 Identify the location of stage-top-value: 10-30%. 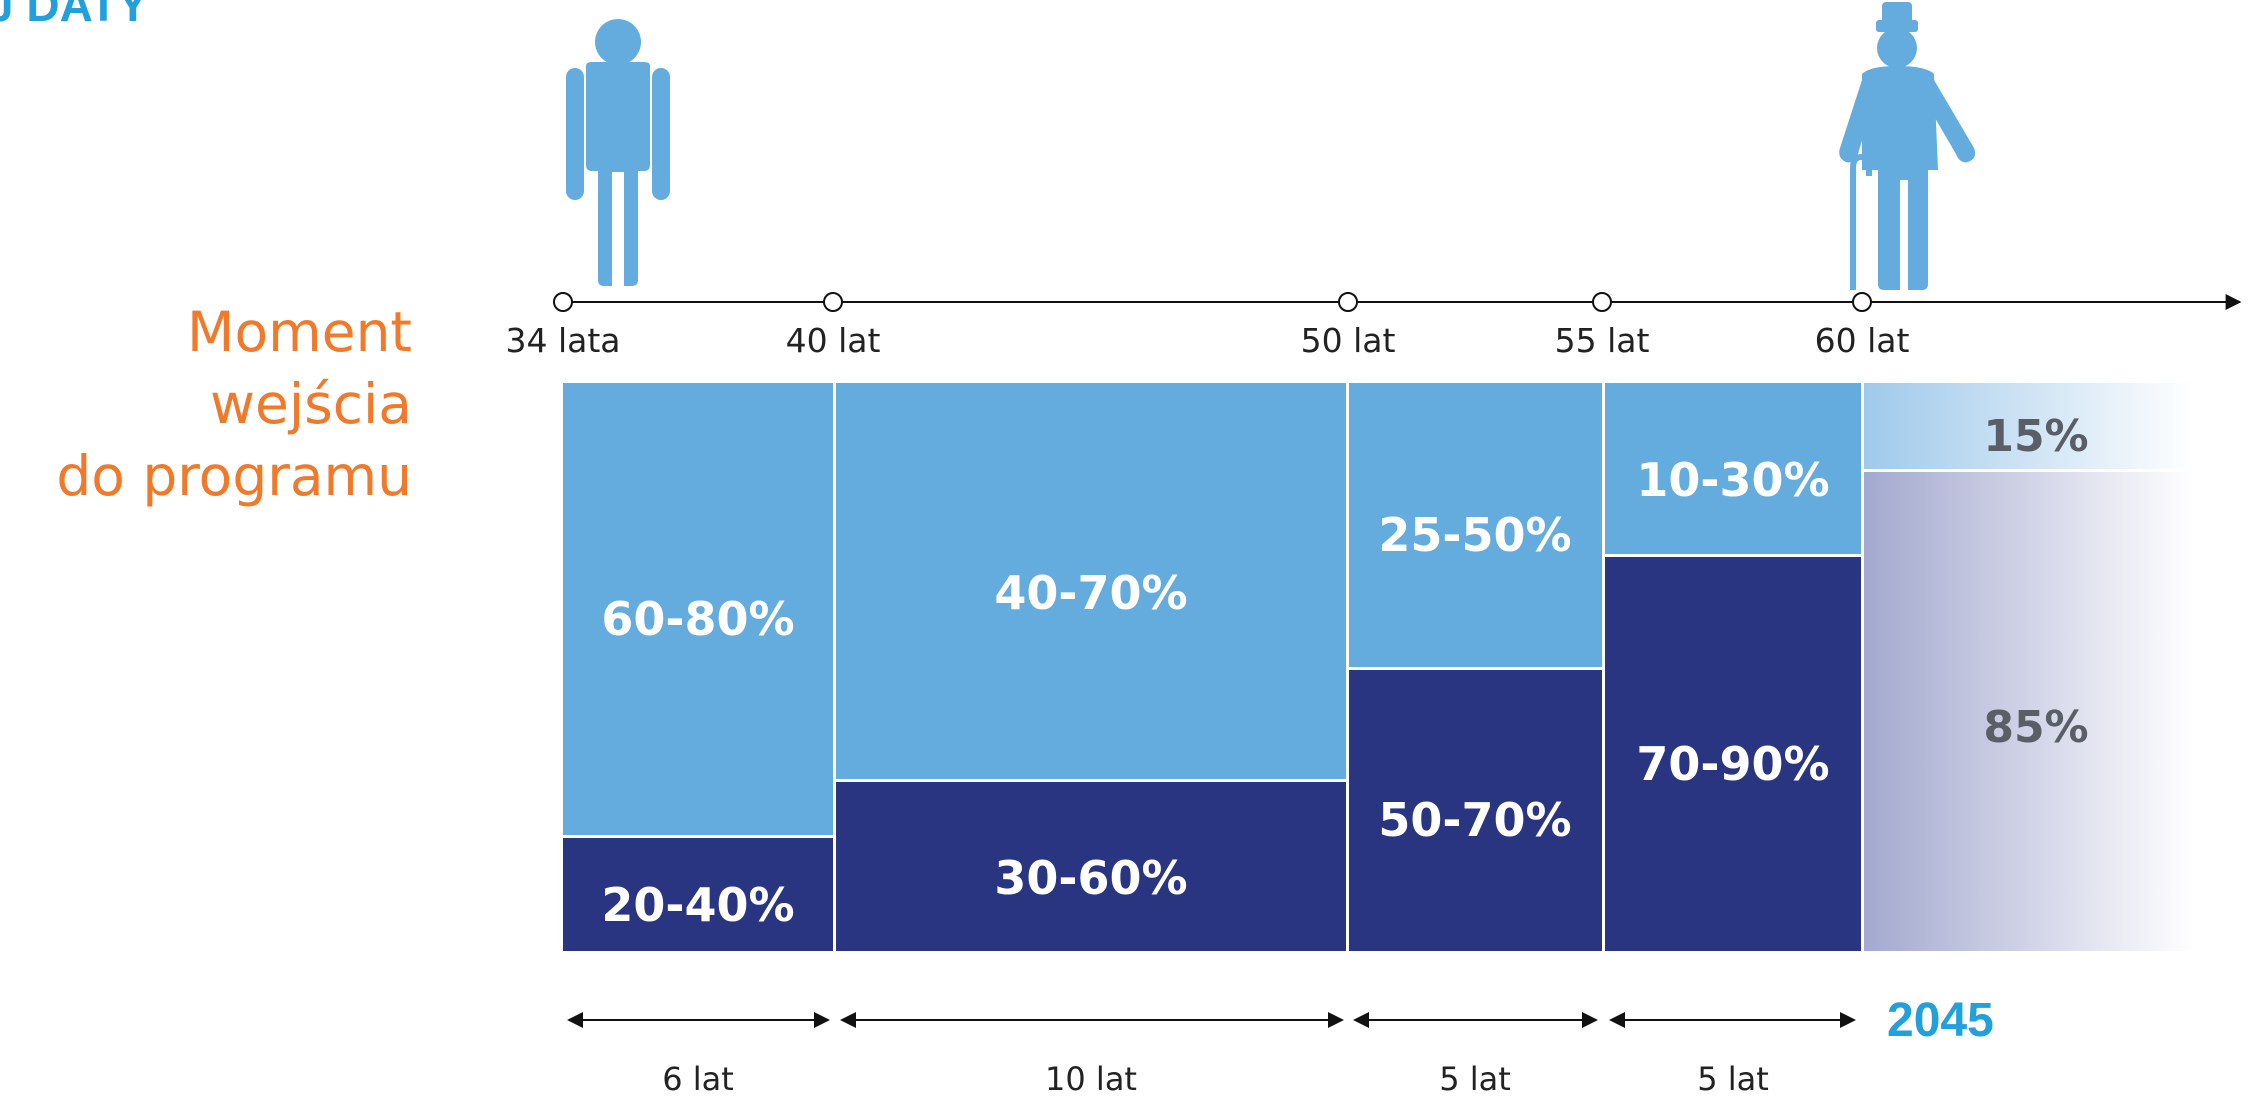
(1732, 480).